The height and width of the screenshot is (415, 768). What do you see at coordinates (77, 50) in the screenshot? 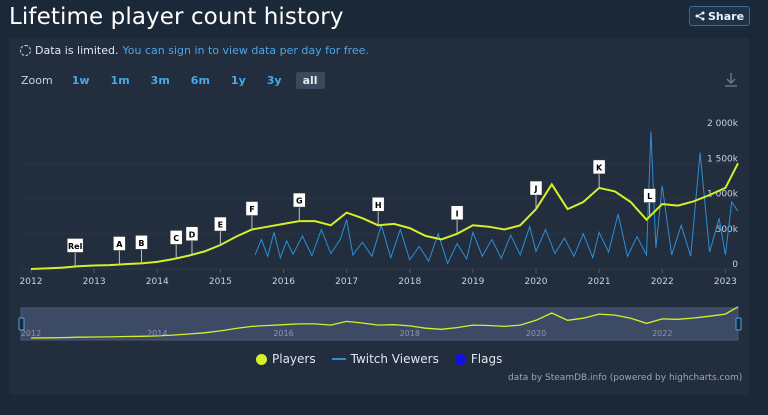
I see `notice-text: Data is limited.` at bounding box center [77, 50].